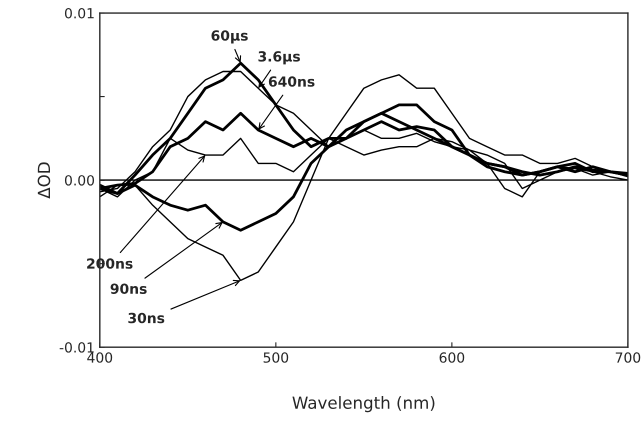  I want to click on annotation: 640ns, so click(291, 81).